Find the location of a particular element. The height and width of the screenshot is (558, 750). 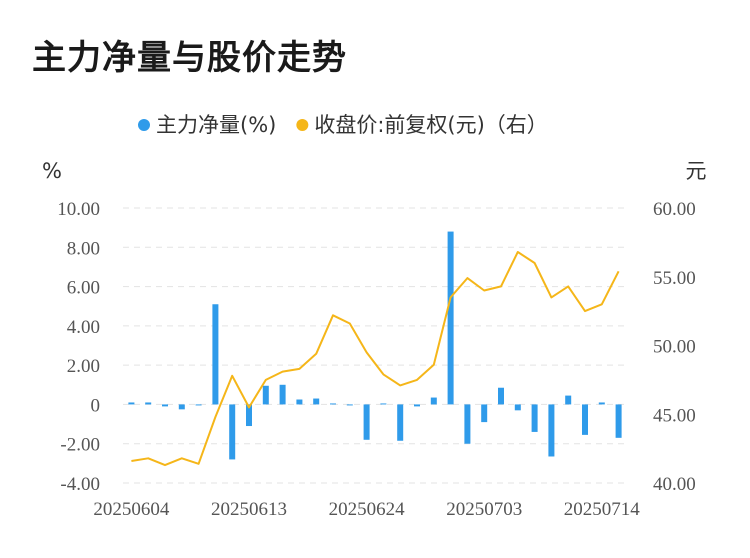

x-tick-label: 20250604 is located at coordinates (131, 509).